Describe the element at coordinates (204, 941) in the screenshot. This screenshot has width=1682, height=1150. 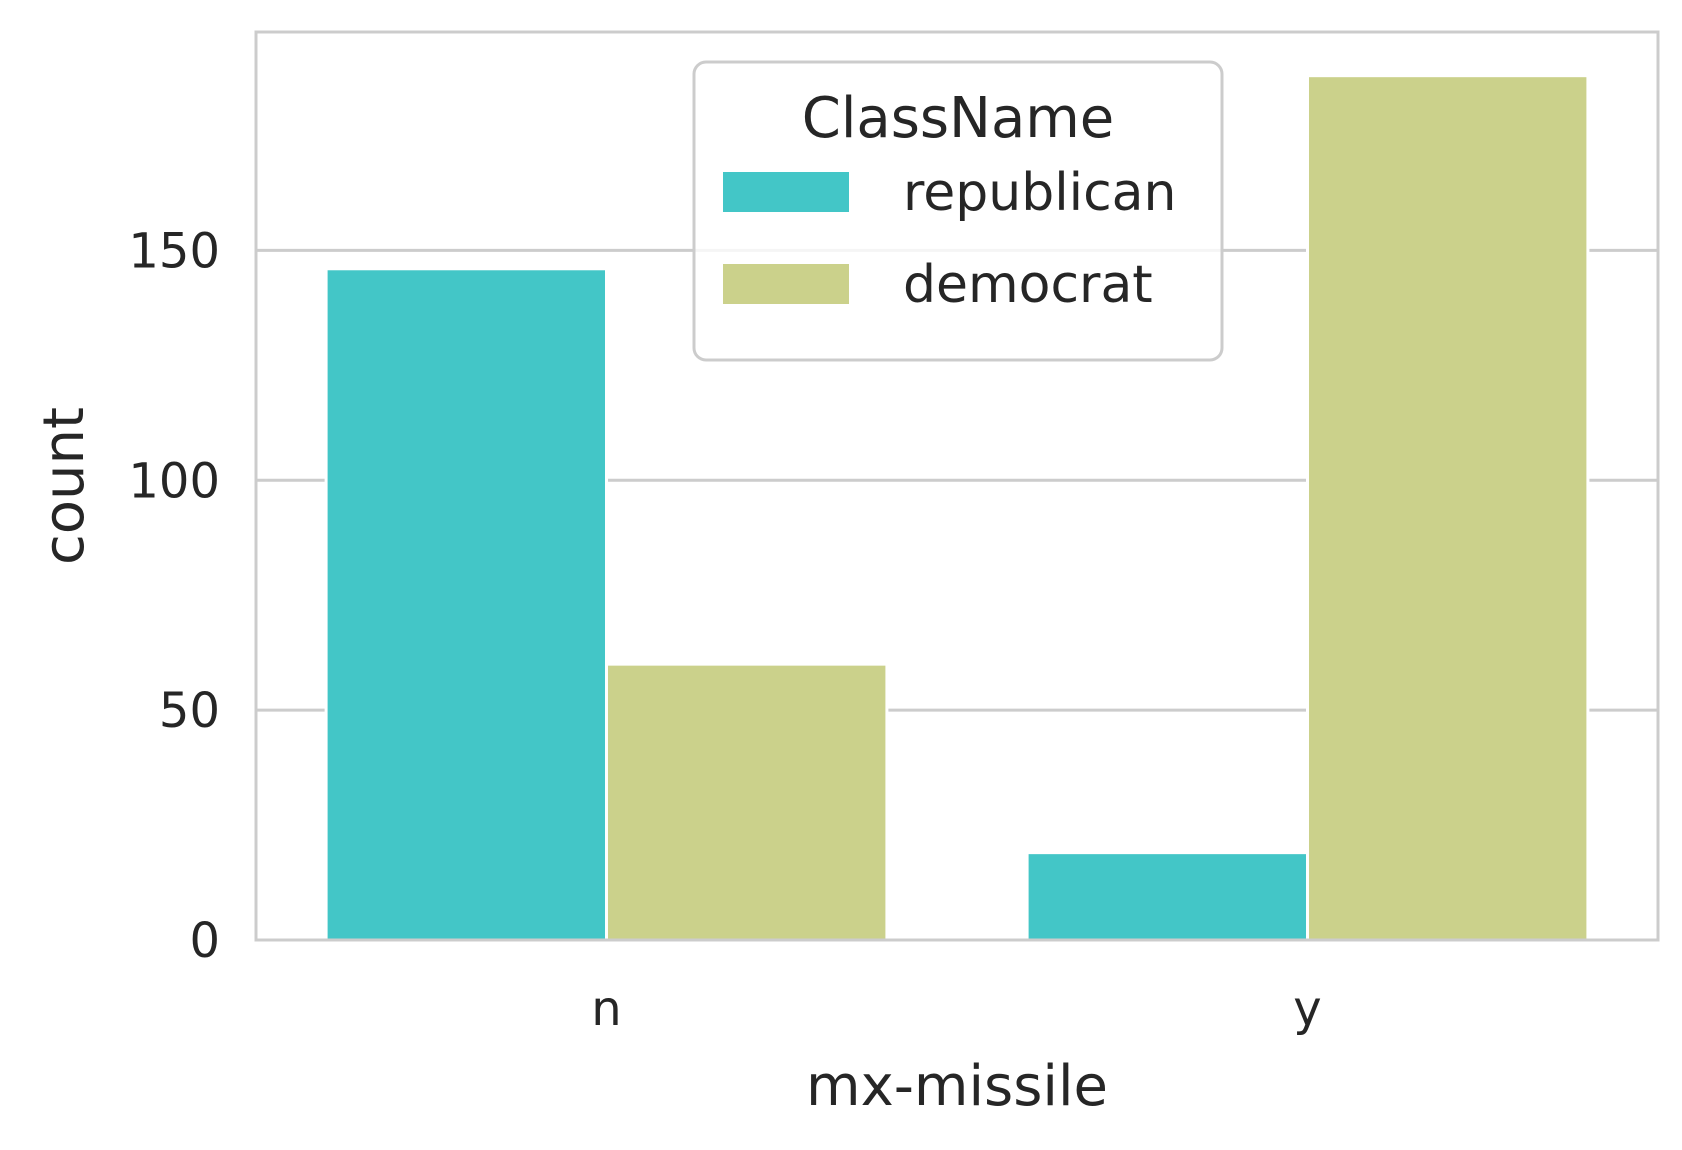
I see `y-tick-label-0: 0` at that location.